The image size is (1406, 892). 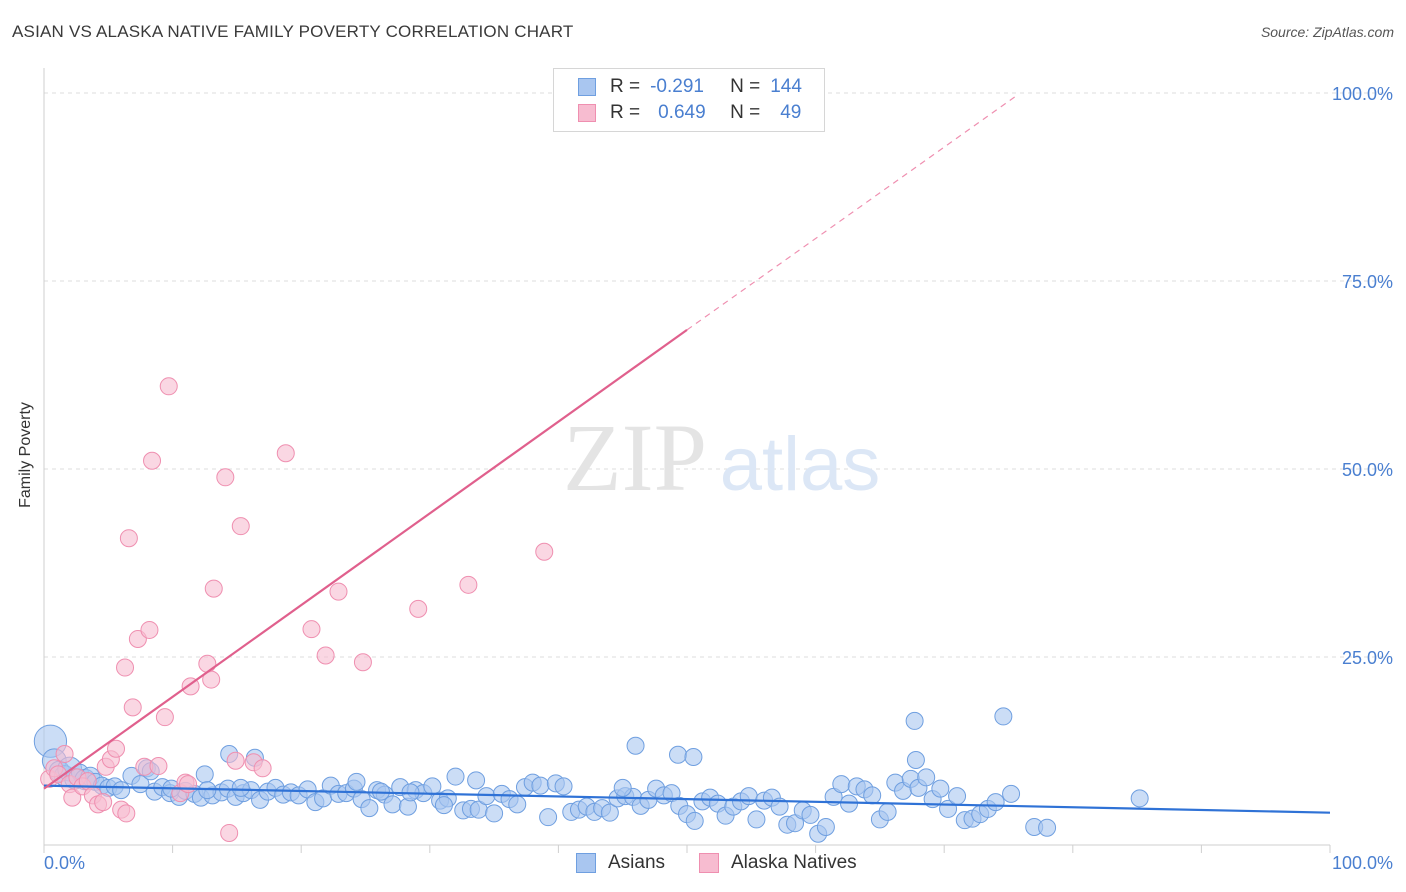 What do you see at coordinates (1367, 470) in the screenshot?
I see `y-tick-label: 50.0%` at bounding box center [1367, 470].